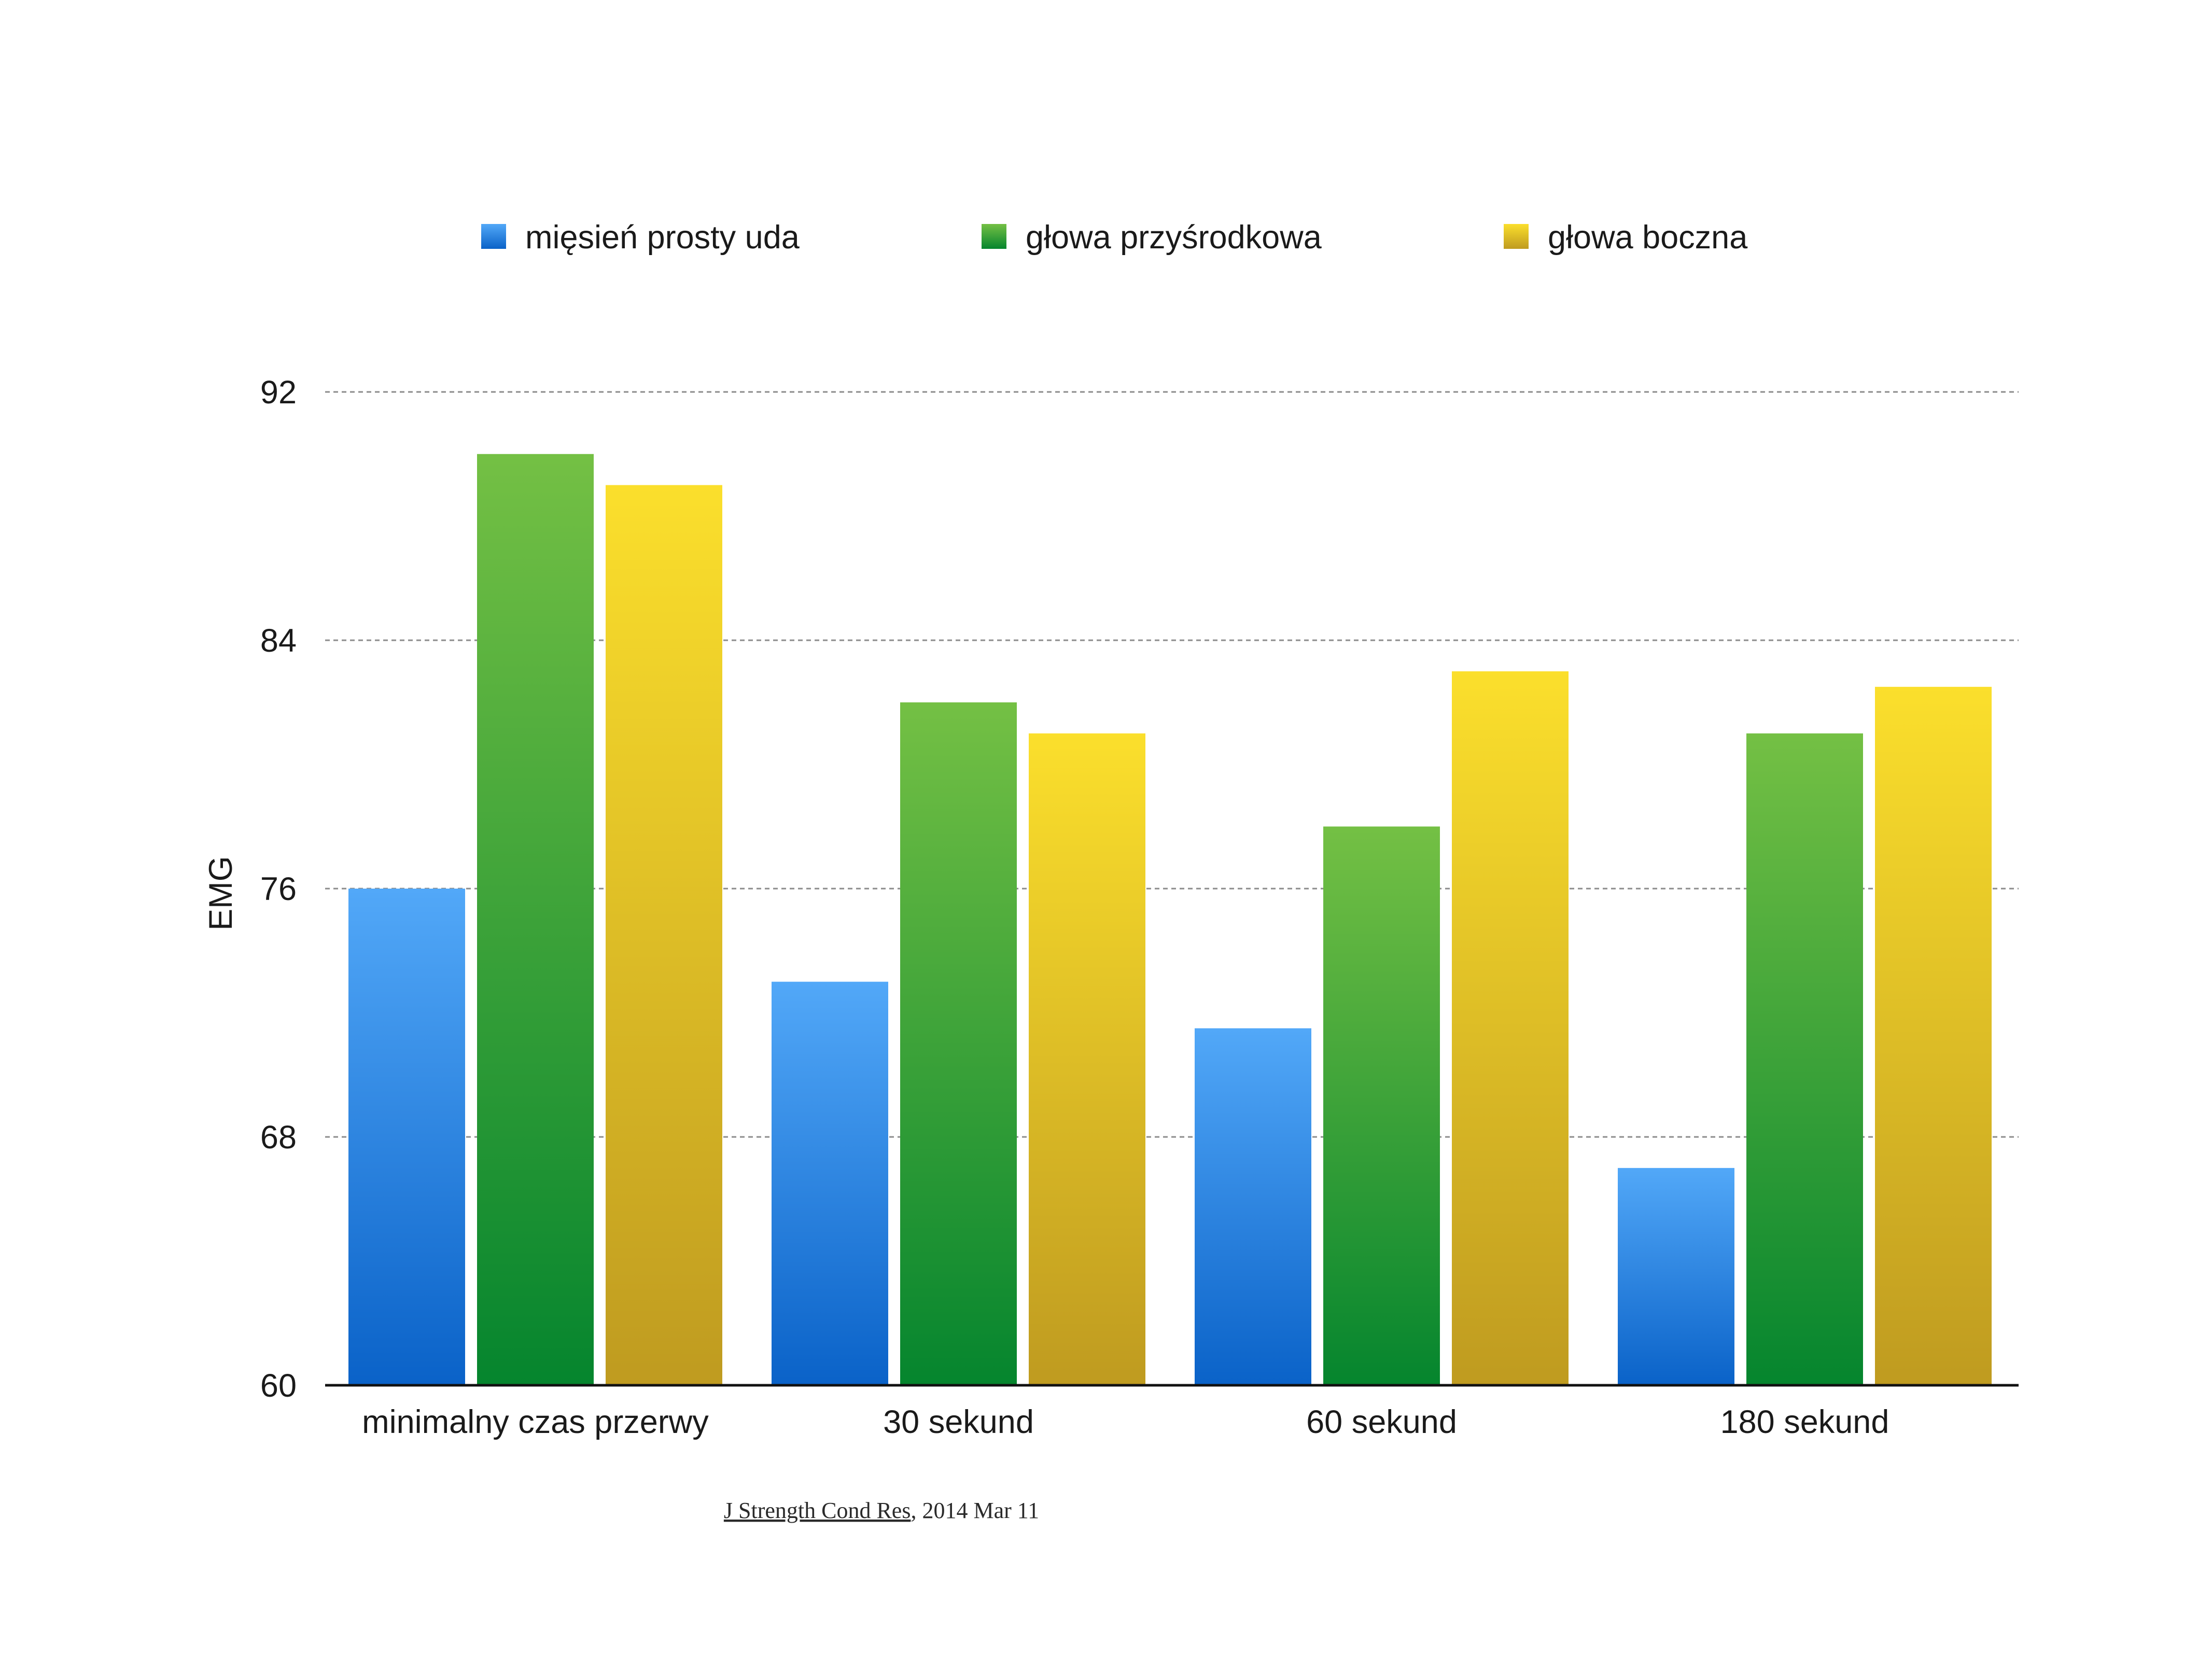 The height and width of the screenshot is (1659, 2212). I want to click on y-tick-label: 92, so click(278, 392).